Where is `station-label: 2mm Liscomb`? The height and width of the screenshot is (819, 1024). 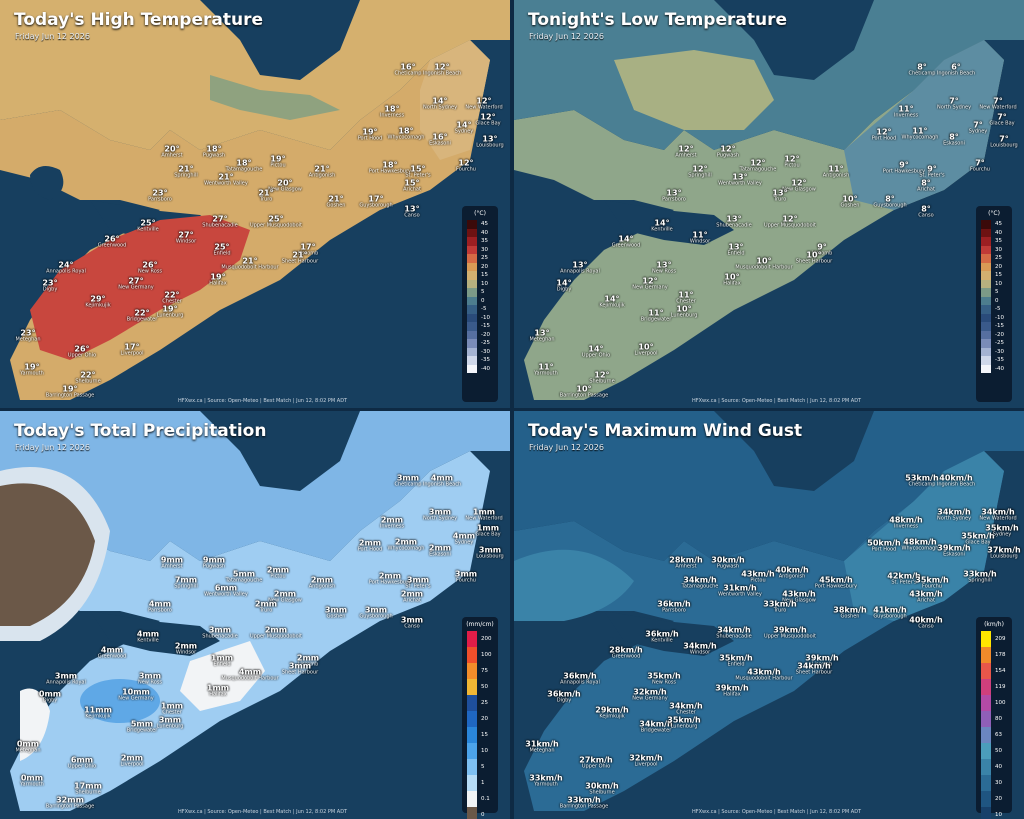 station-label: 2mm Liscomb is located at coordinates (308, 660).